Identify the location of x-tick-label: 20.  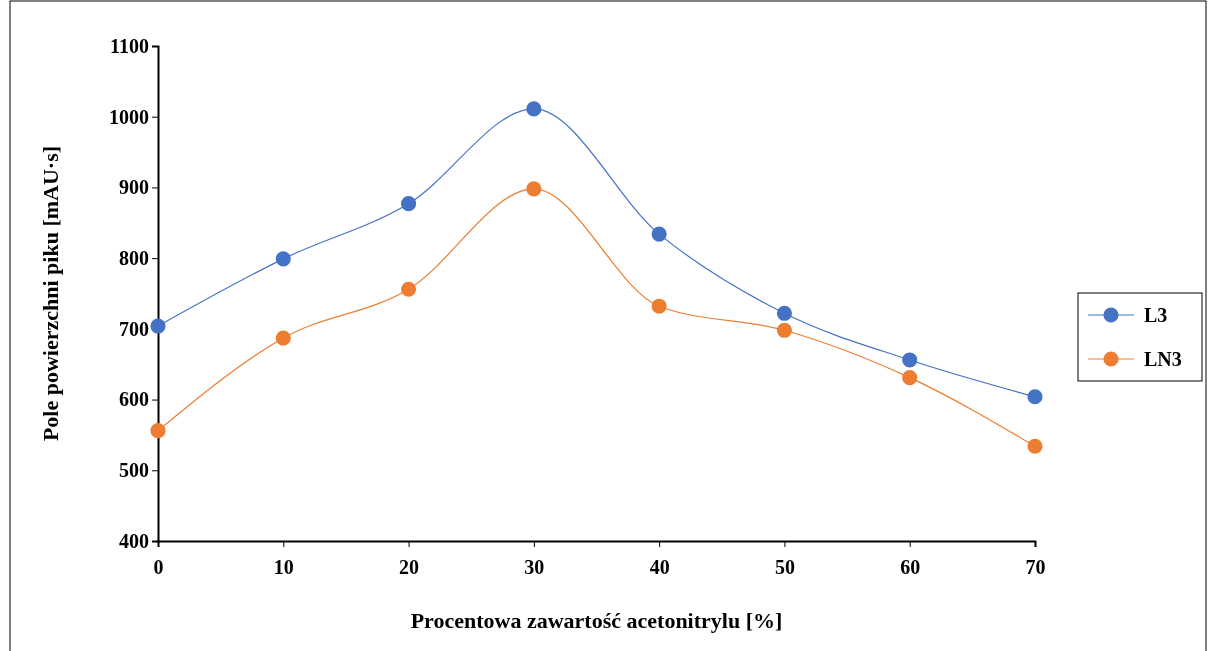
(409, 567).